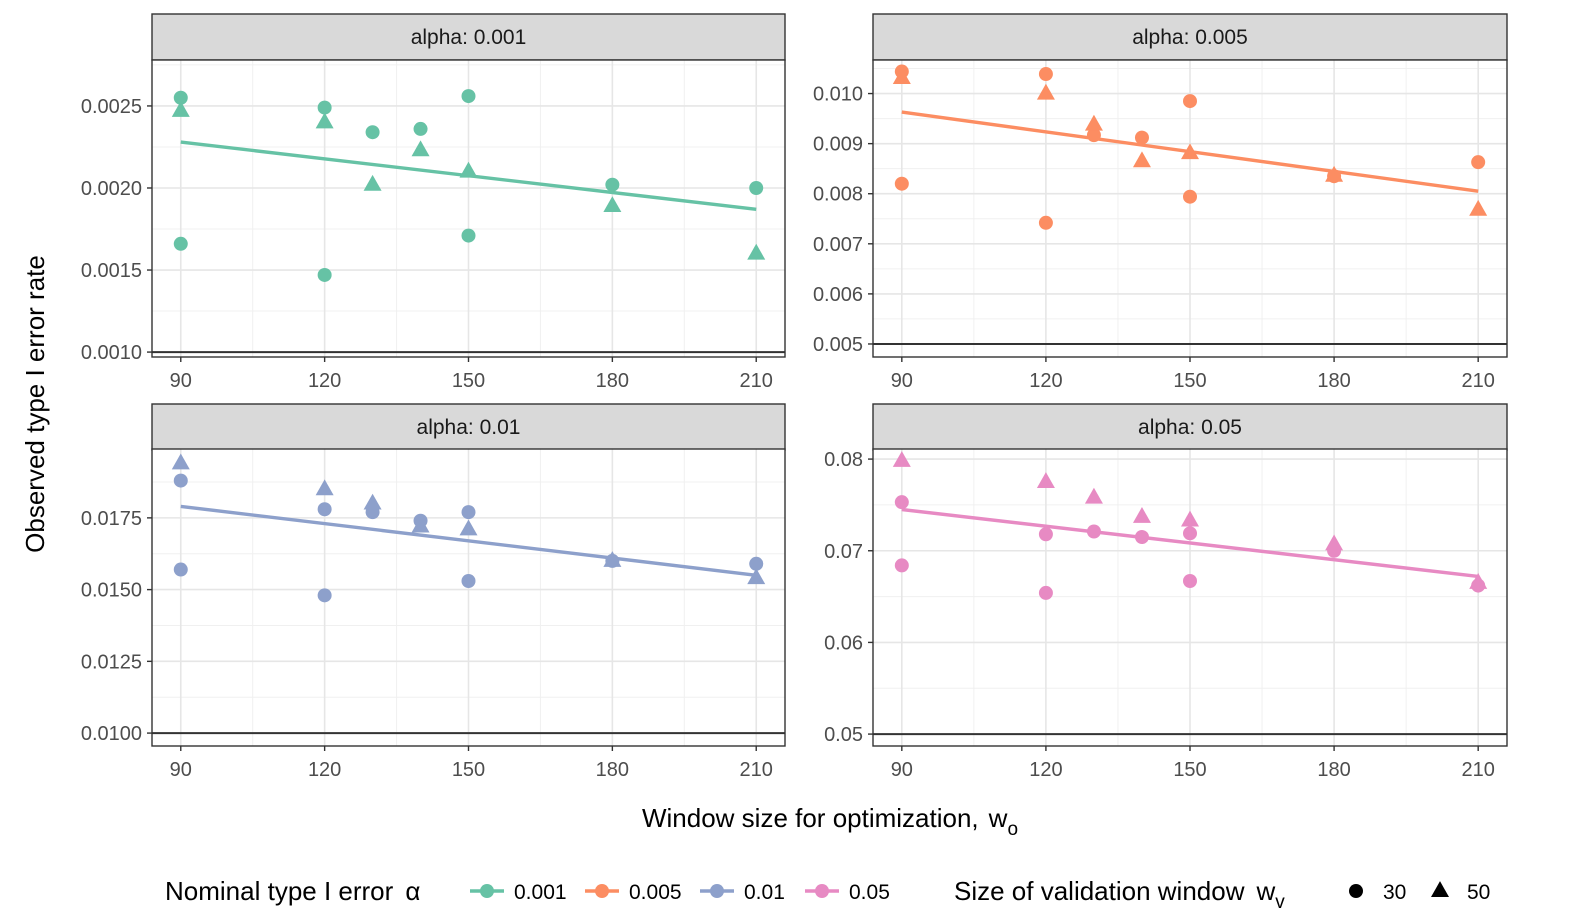  I want to click on legend-color-label: 0.01, so click(764, 892).